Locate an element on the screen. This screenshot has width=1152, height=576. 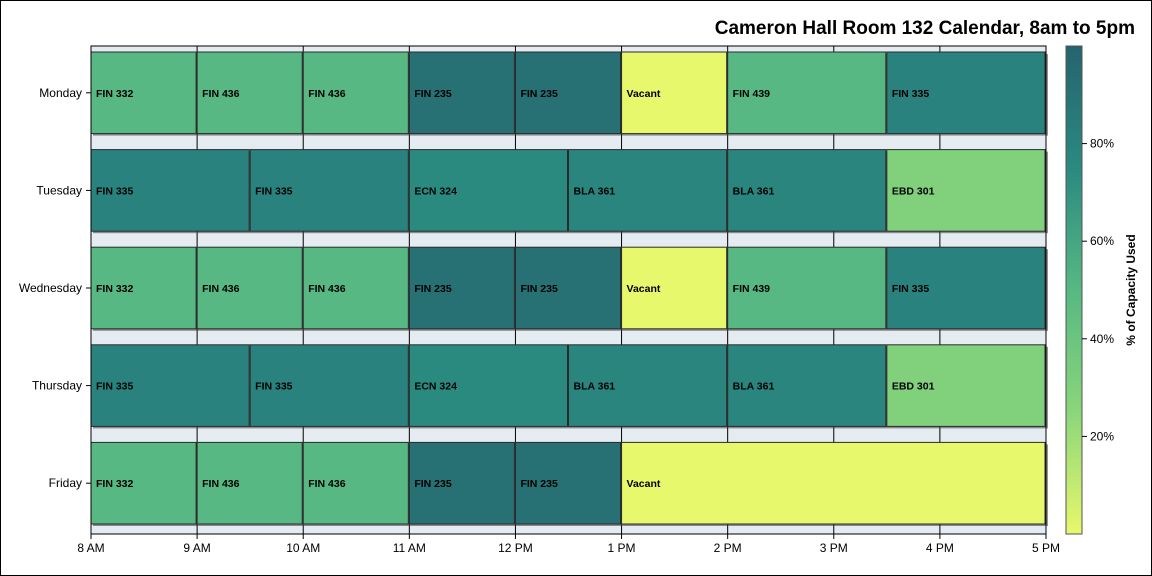
event-label: EBD 301 is located at coordinates (913, 191).